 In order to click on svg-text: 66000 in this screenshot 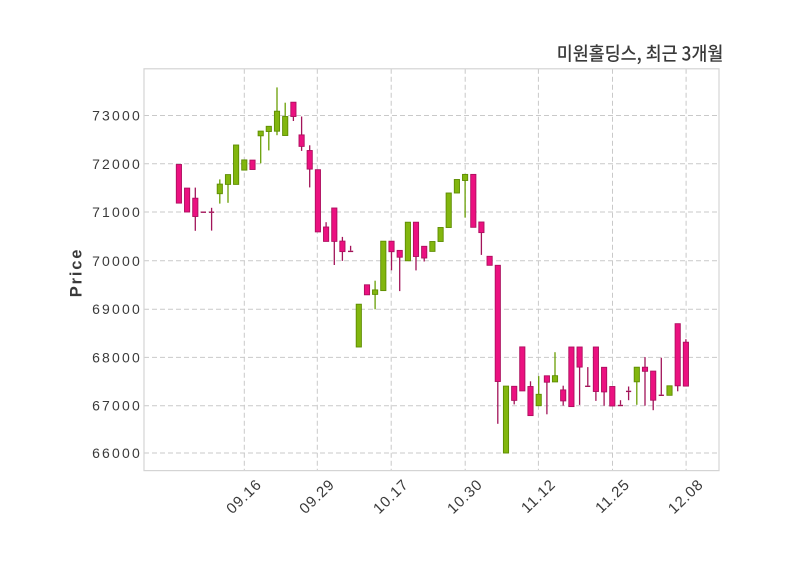, I will do `click(117, 453)`.